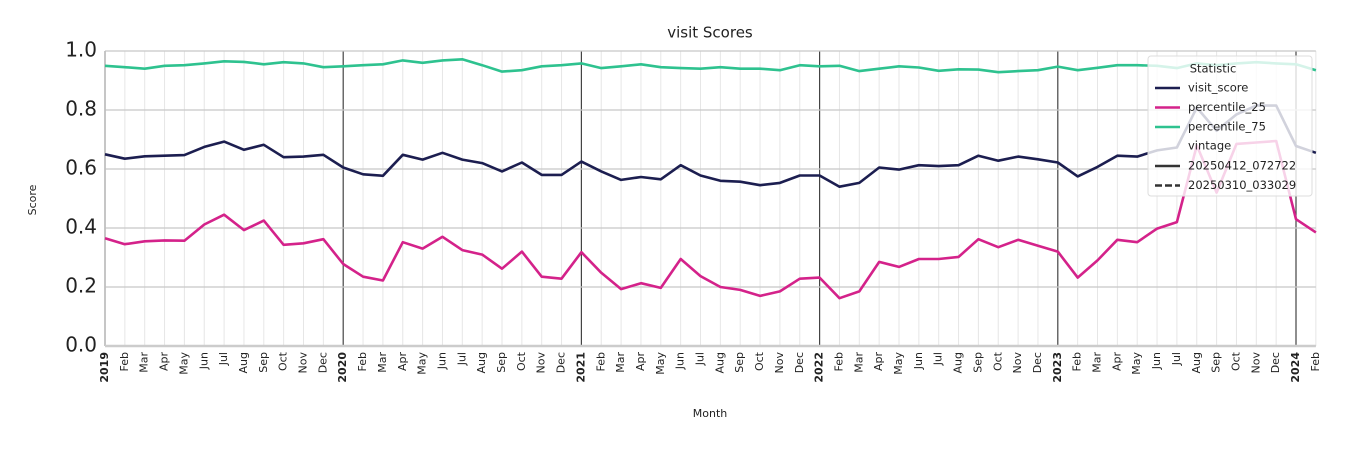 The height and width of the screenshot is (454, 1350). I want to click on x-tick-label: 2023, so click(1057, 367).